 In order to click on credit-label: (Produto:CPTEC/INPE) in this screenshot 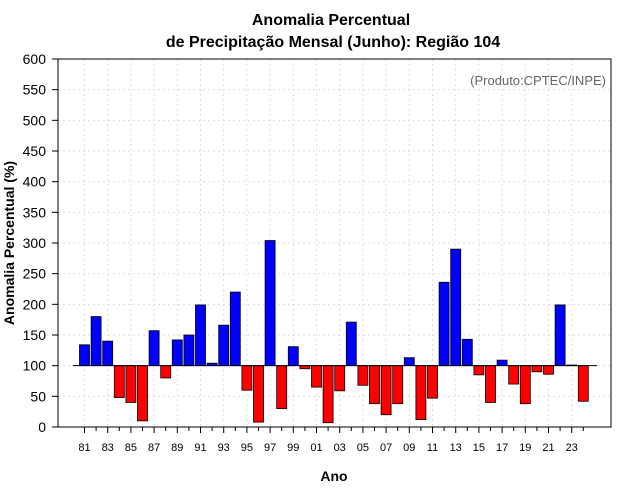, I will do `click(538, 80)`.